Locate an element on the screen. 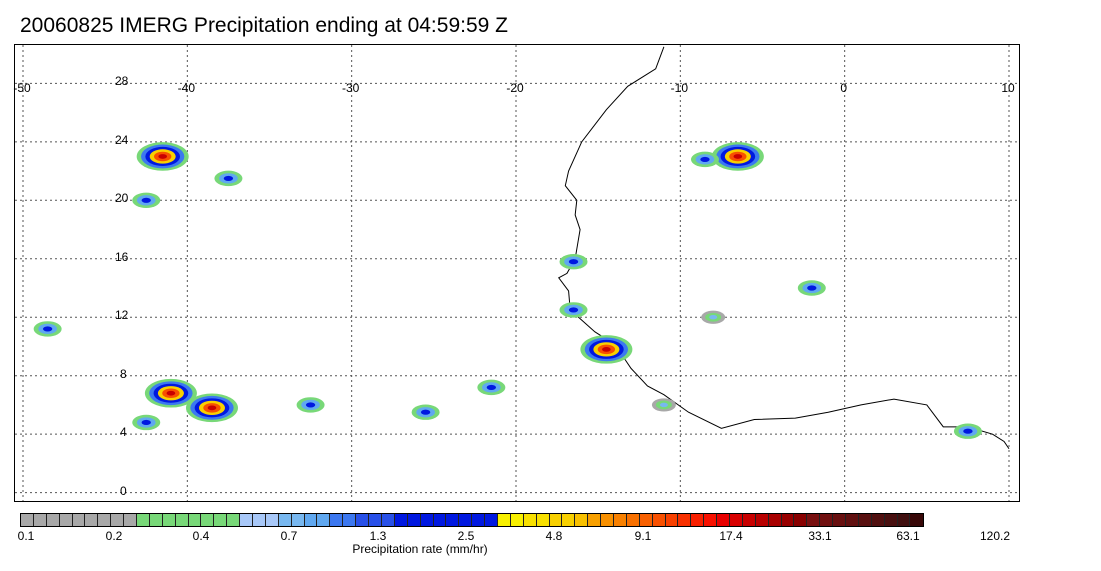  latitude-tick-label: 8 is located at coordinates (123, 373).